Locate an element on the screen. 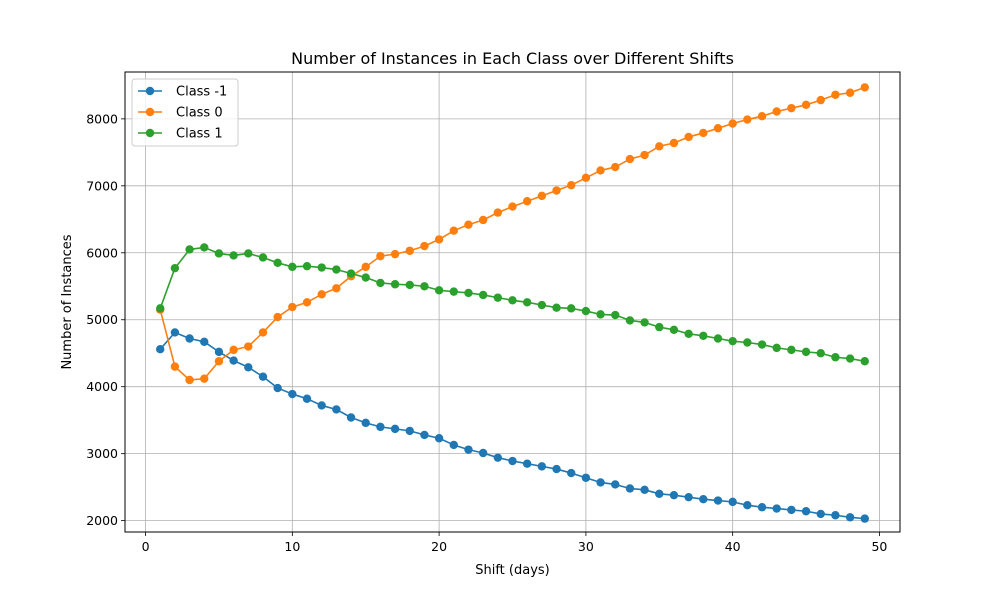  y-tick-label: 2000 is located at coordinates (102, 520).